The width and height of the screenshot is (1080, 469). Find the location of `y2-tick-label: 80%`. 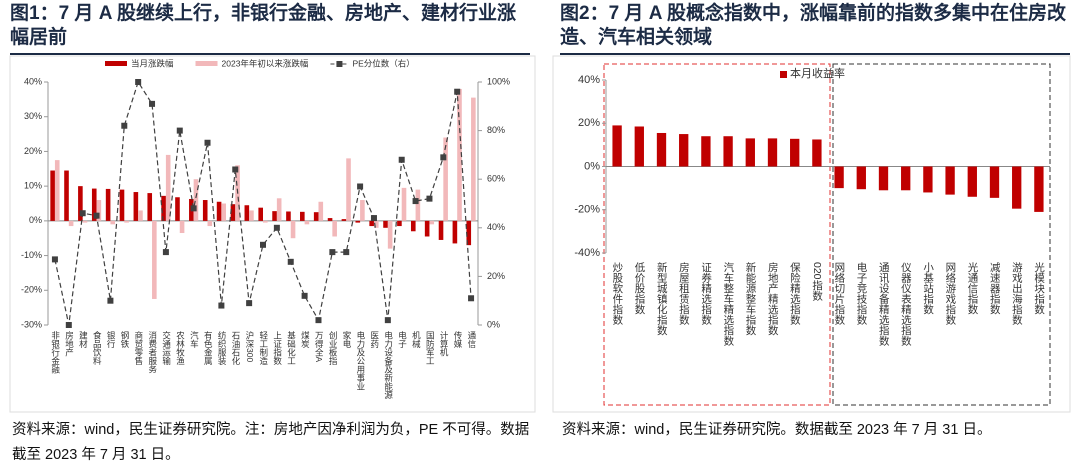

y2-tick-label: 80% is located at coordinates (496, 130).